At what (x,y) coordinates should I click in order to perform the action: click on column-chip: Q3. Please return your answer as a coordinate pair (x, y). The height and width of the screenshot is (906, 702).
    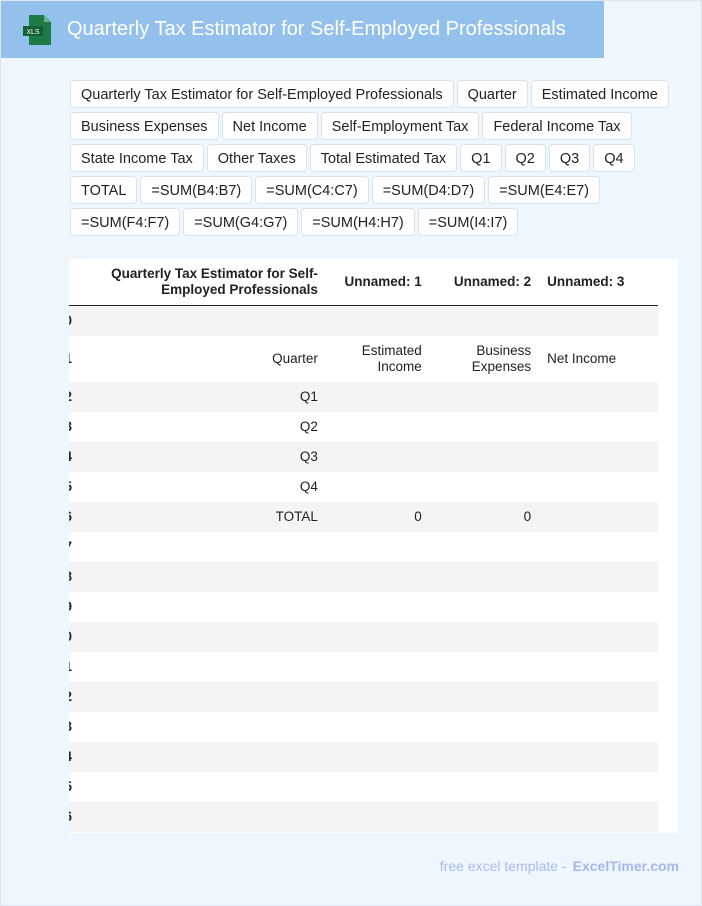
    Looking at the image, I should click on (569, 158).